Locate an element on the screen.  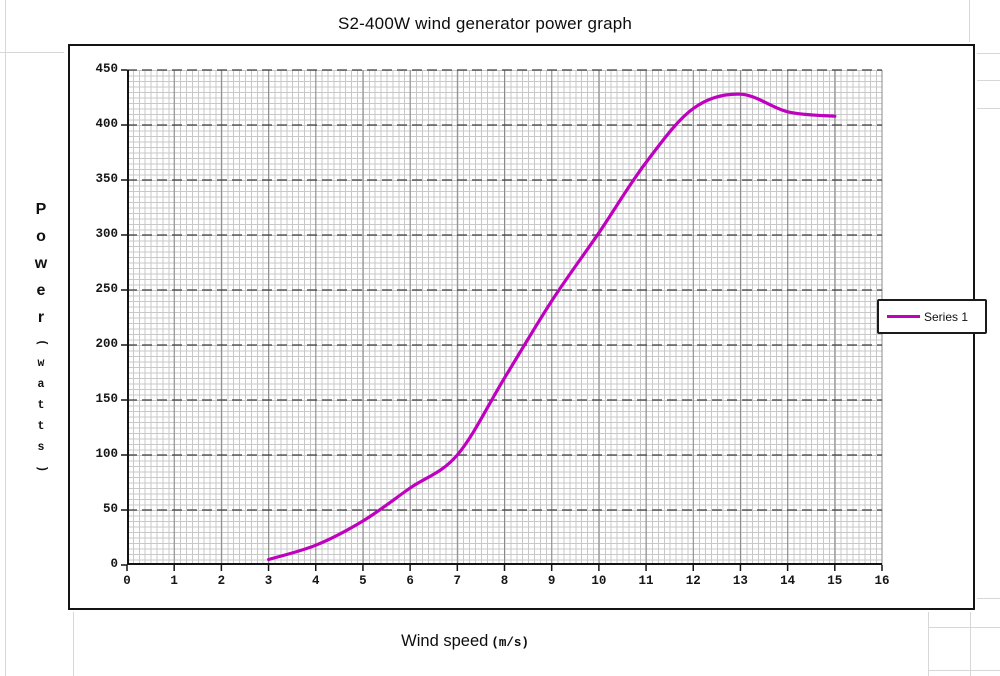
legend-line-sample is located at coordinates (903, 316).